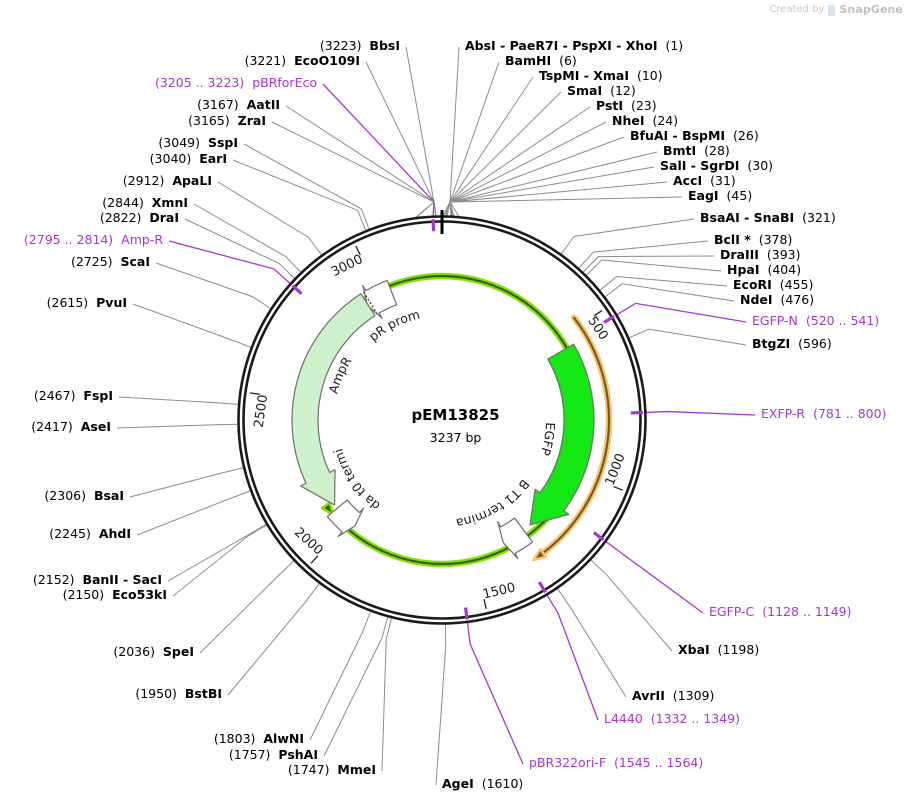 This screenshot has width=911, height=808. Describe the element at coordinates (261, 411) in the screenshot. I see `ruler-tick-label: 2500` at that location.